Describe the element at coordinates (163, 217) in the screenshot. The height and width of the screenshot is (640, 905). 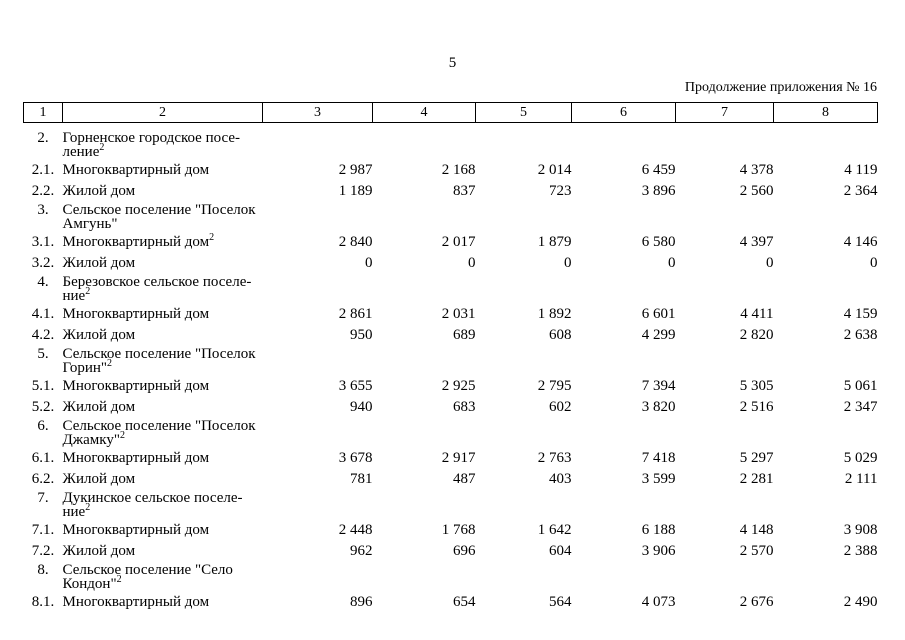
I see `row-name-cell: Сельское поселение "Поселок Амгунь"` at that location.